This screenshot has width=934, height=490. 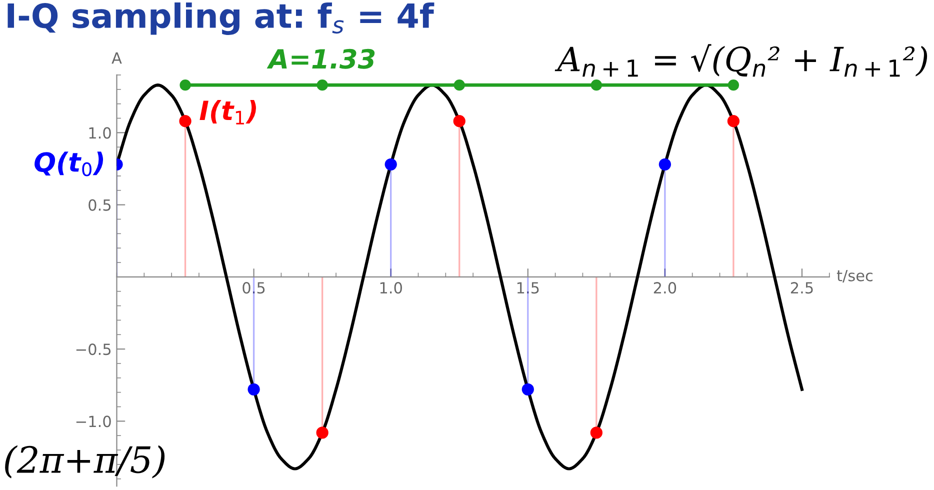 What do you see at coordinates (665, 288) in the screenshot?
I see `x-tick-label: 2.0` at bounding box center [665, 288].